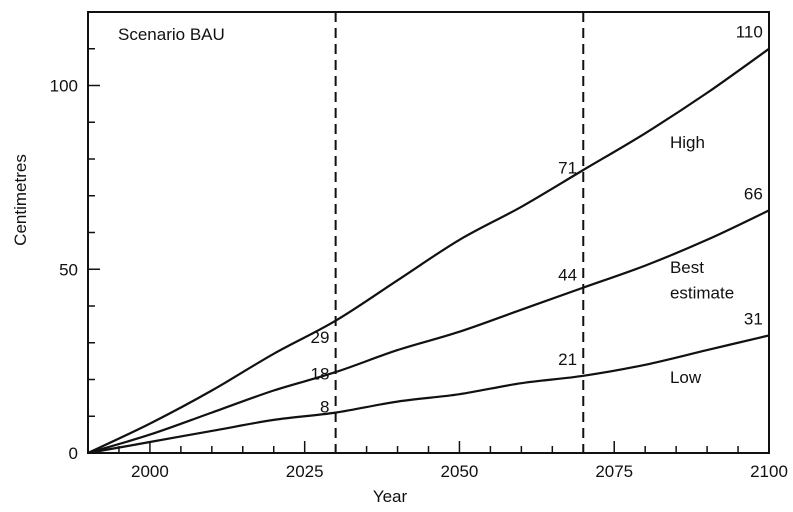  I want to click on data-label: 29, so click(320, 337).